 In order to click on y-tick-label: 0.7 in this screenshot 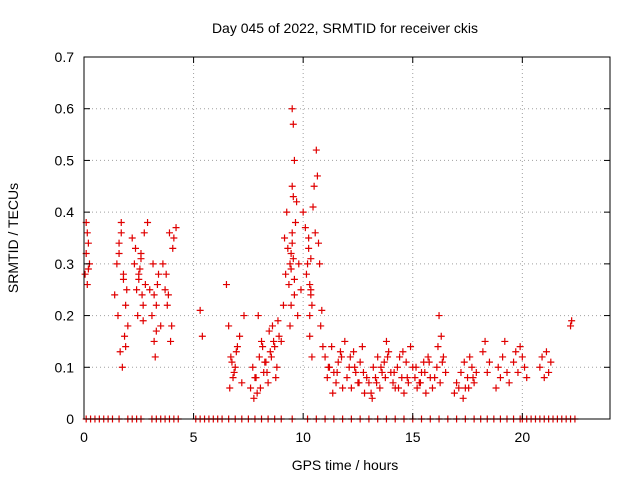, I will do `click(65, 57)`.